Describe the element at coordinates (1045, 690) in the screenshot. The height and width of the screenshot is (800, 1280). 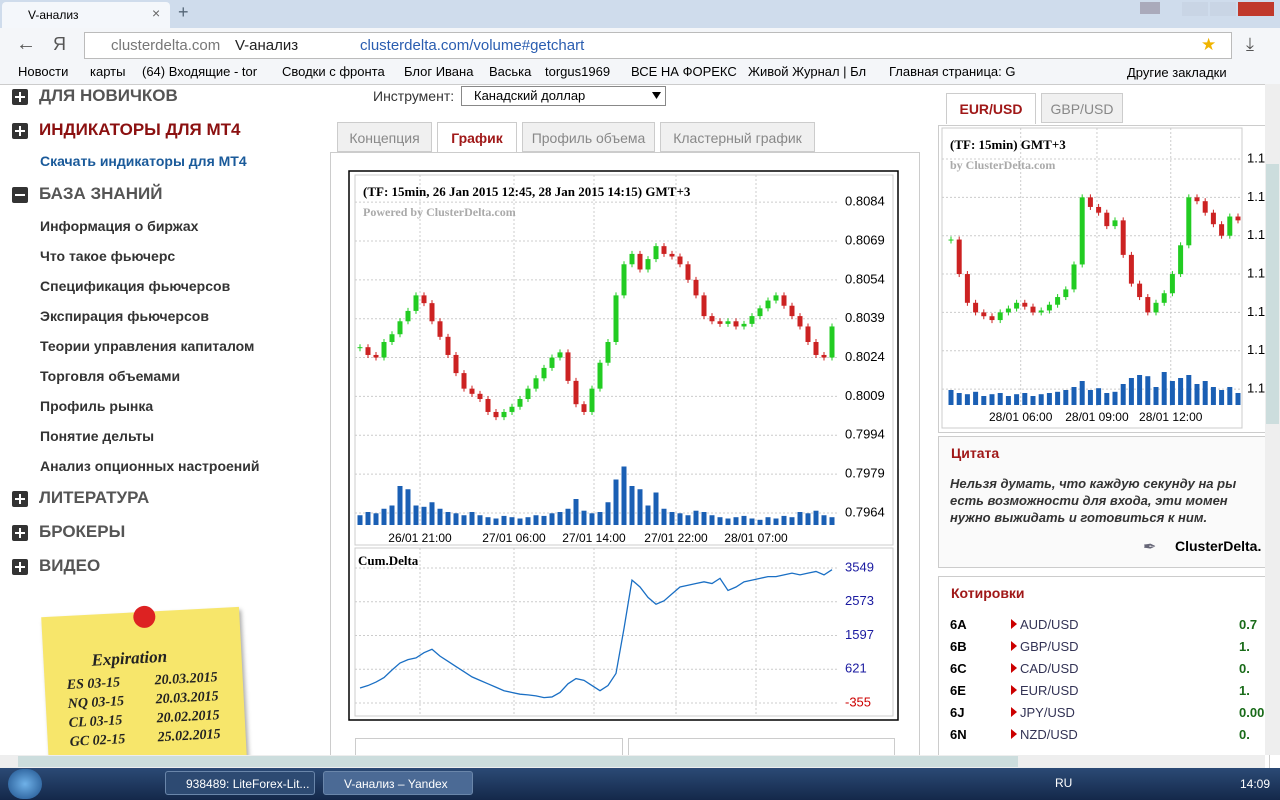
I see `quote-pair: EUR/USD` at that location.